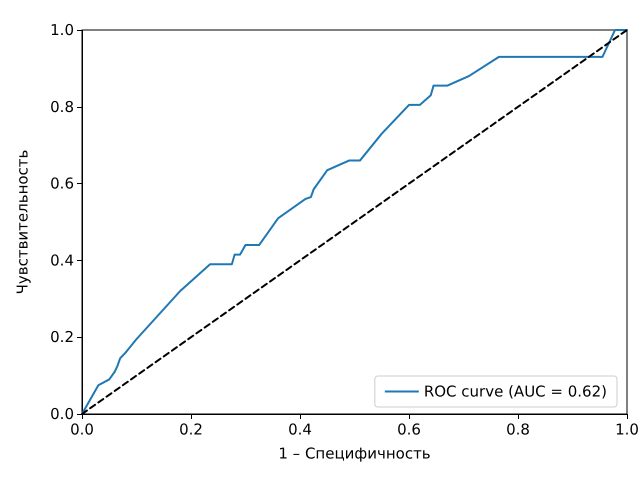 The height and width of the screenshot is (479, 642). What do you see at coordinates (62, 260) in the screenshot?
I see `y-tick-label: 0.4` at bounding box center [62, 260].